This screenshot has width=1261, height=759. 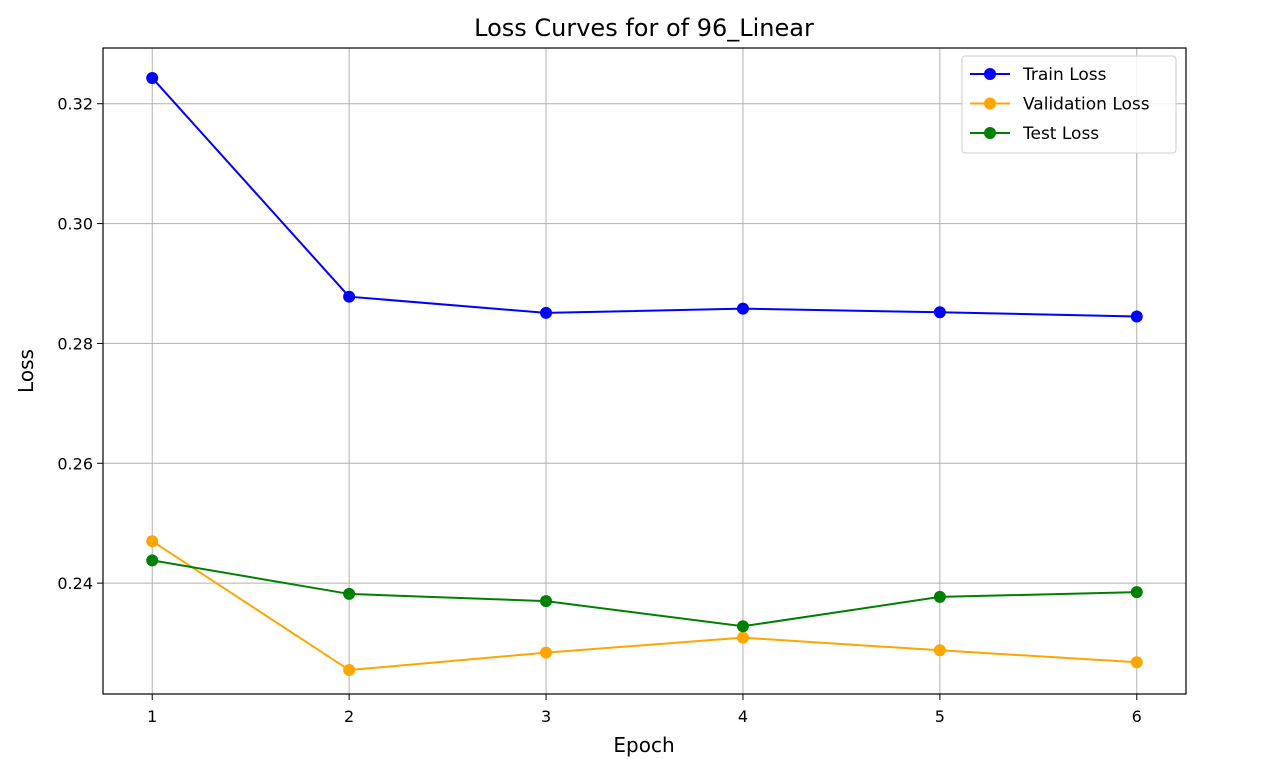 What do you see at coordinates (1060, 134) in the screenshot?
I see `legend-test-loss-label: Test Loss` at bounding box center [1060, 134].